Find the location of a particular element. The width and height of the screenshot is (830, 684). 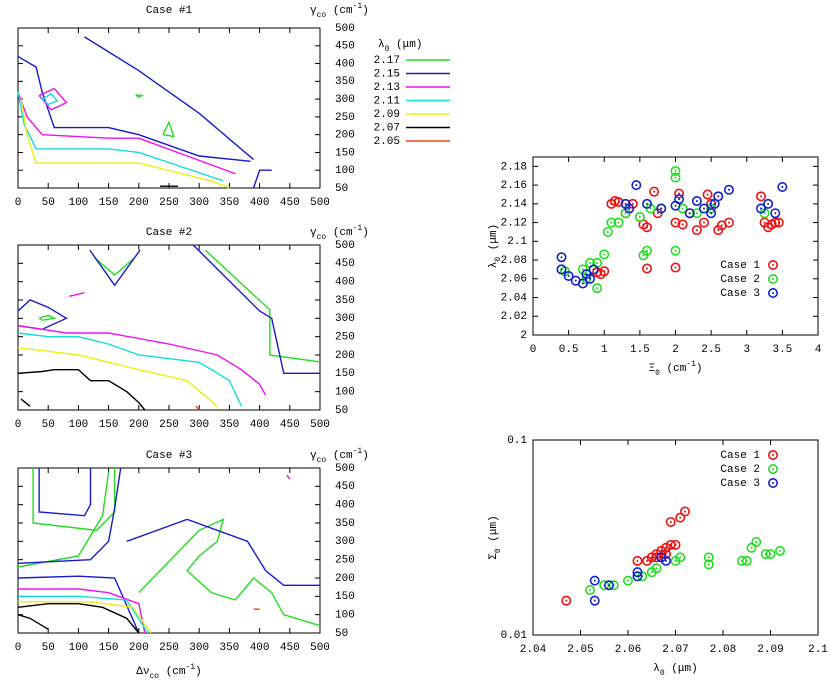

label-part: Δν is located at coordinates (142, 672).